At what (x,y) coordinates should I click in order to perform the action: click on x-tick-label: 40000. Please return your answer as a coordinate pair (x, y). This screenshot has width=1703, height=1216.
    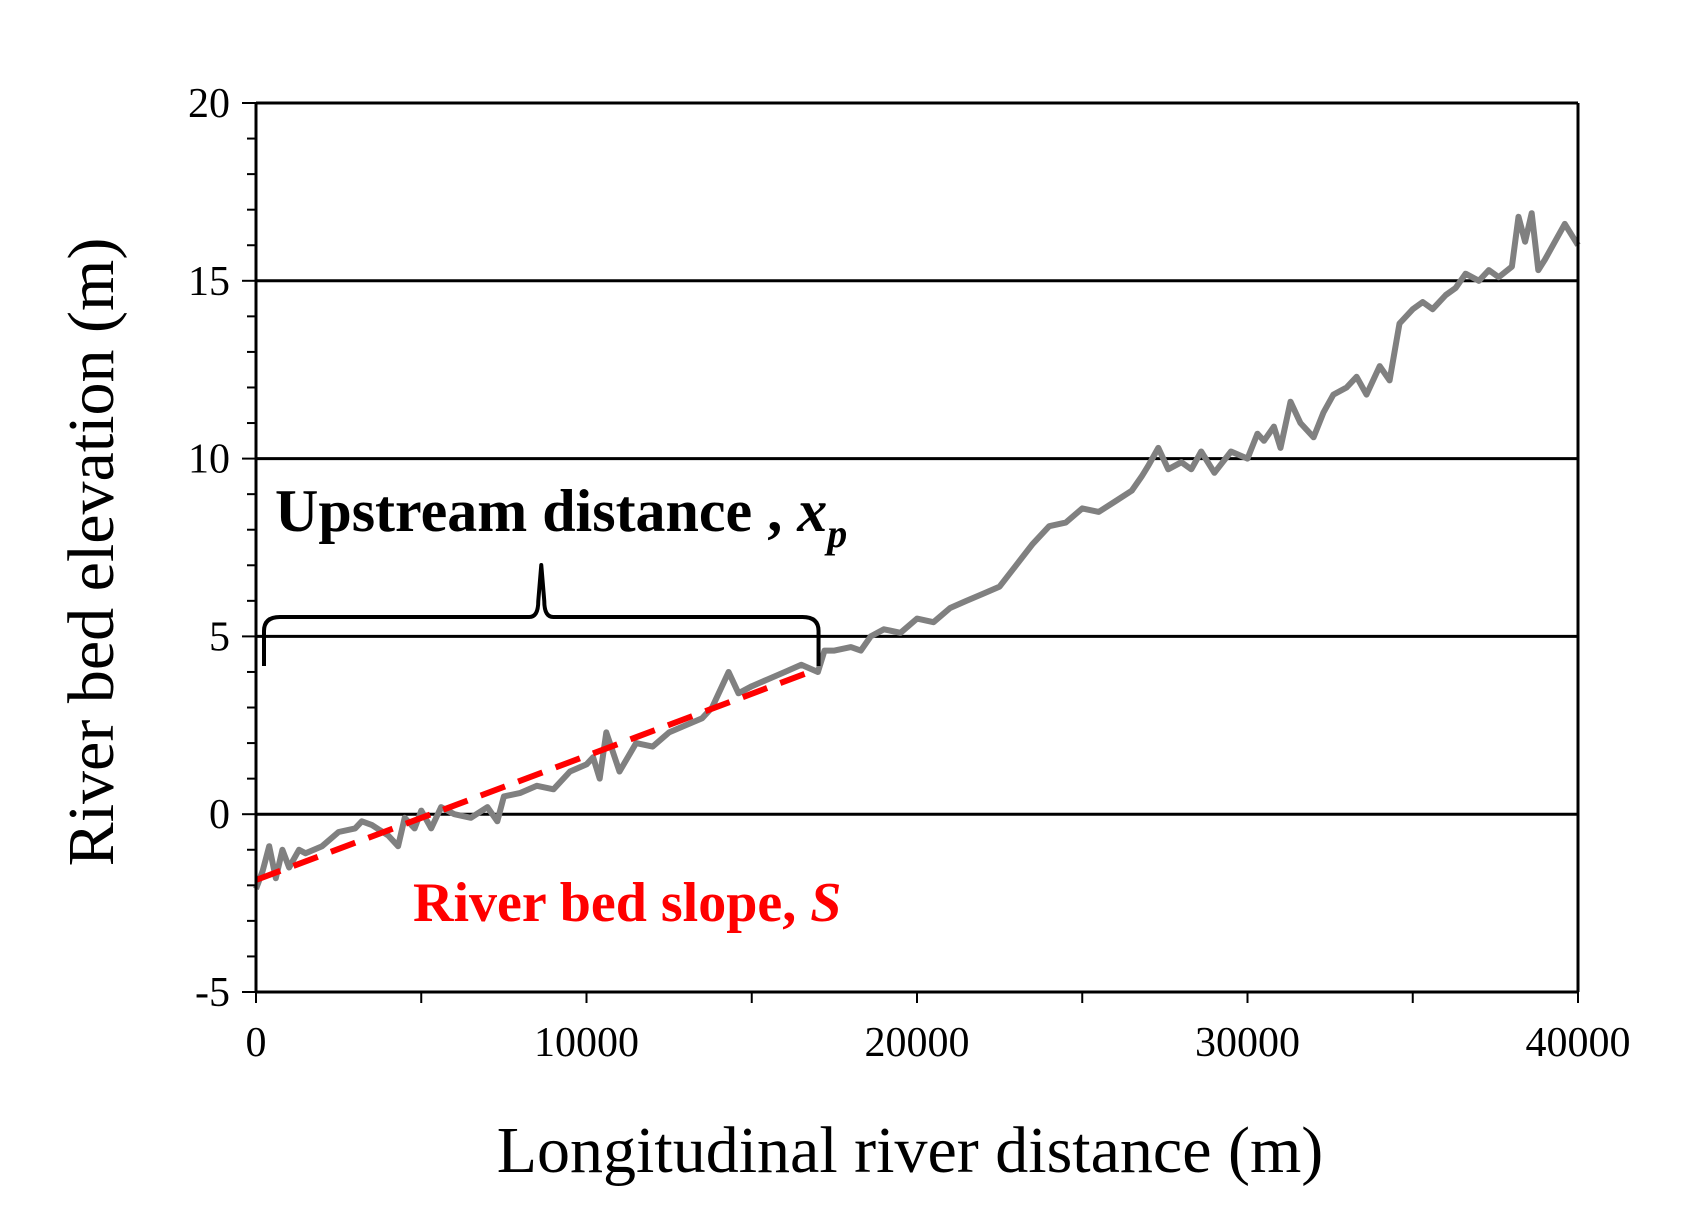
    Looking at the image, I should click on (1578, 1043).